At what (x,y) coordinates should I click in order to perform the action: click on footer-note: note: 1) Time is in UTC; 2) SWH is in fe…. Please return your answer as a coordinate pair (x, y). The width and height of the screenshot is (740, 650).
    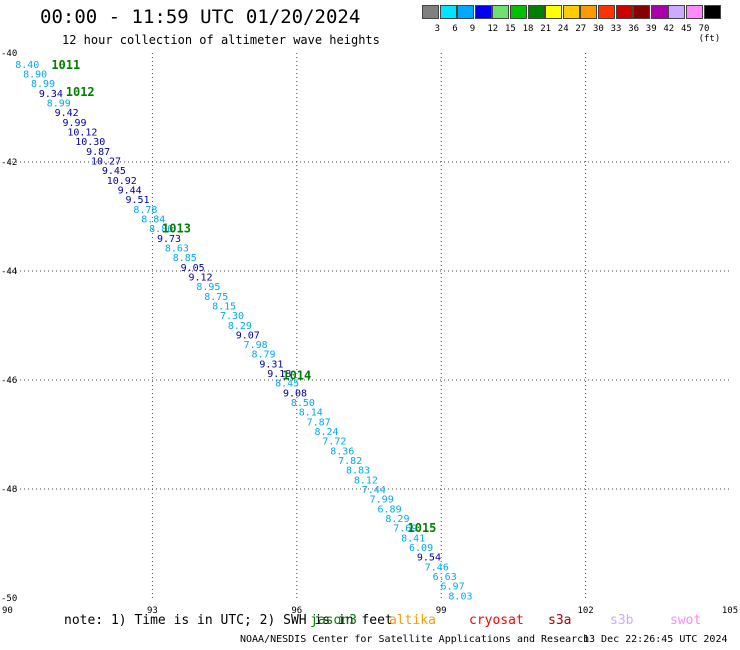
    Looking at the image, I should click on (228, 620).